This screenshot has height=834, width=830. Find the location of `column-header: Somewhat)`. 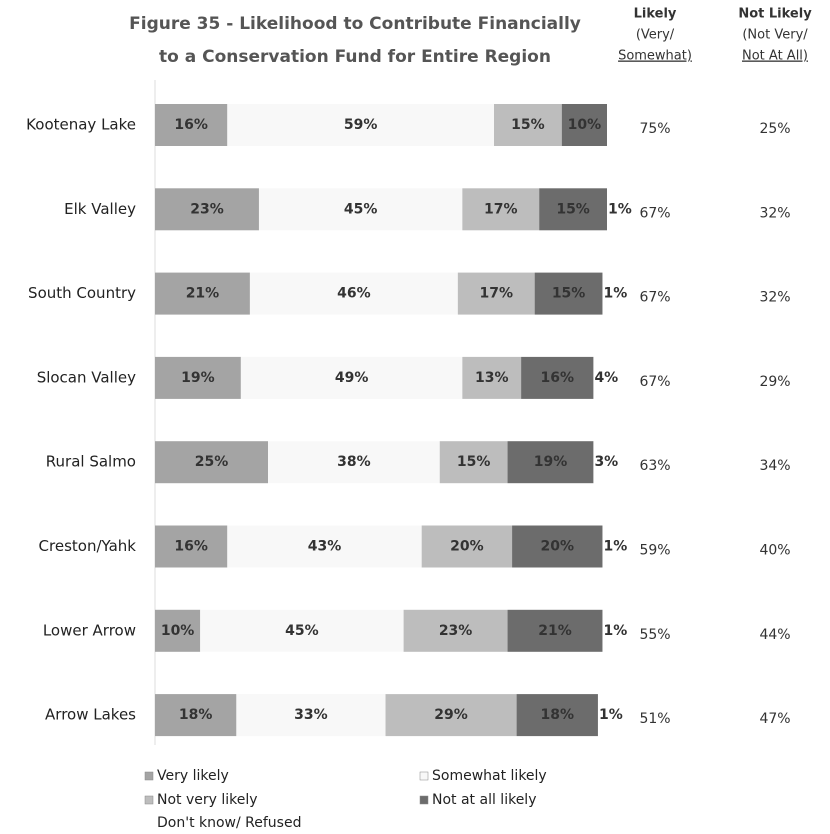

column-header: Somewhat) is located at coordinates (655, 56).